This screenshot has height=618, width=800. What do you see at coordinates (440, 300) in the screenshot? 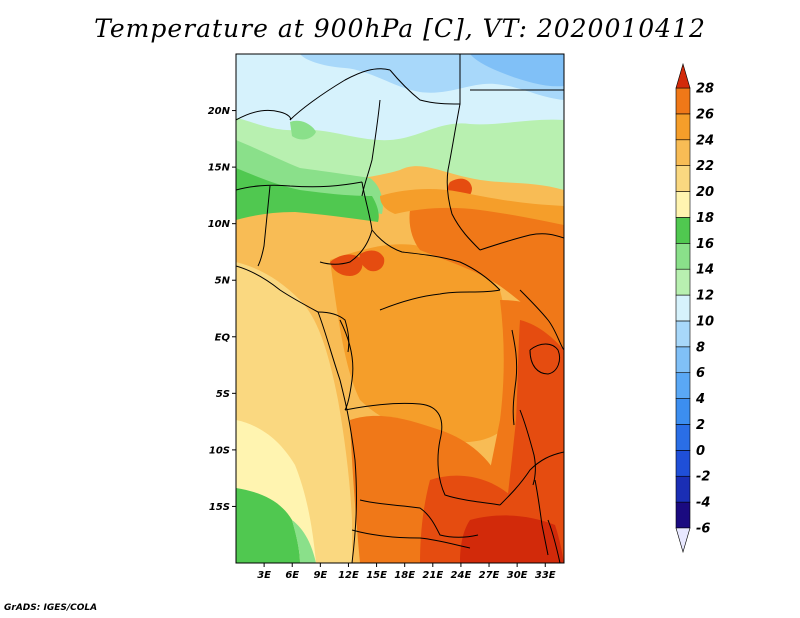
I see `border-car-drc` at bounding box center [440, 300].